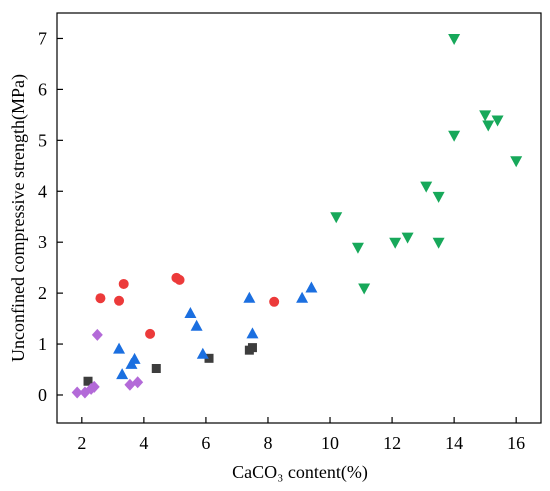 The image size is (550, 491). I want to click on y-axis-label: Unconfined compressive strength(MPa), so click(18, 218).